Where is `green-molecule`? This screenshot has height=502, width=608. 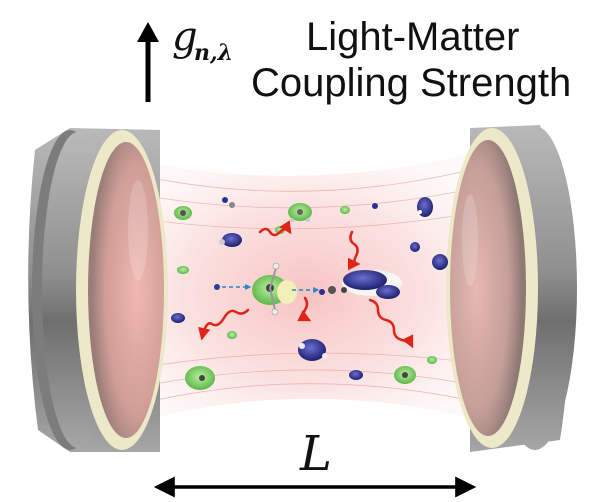 green-molecule is located at coordinates (274, 289).